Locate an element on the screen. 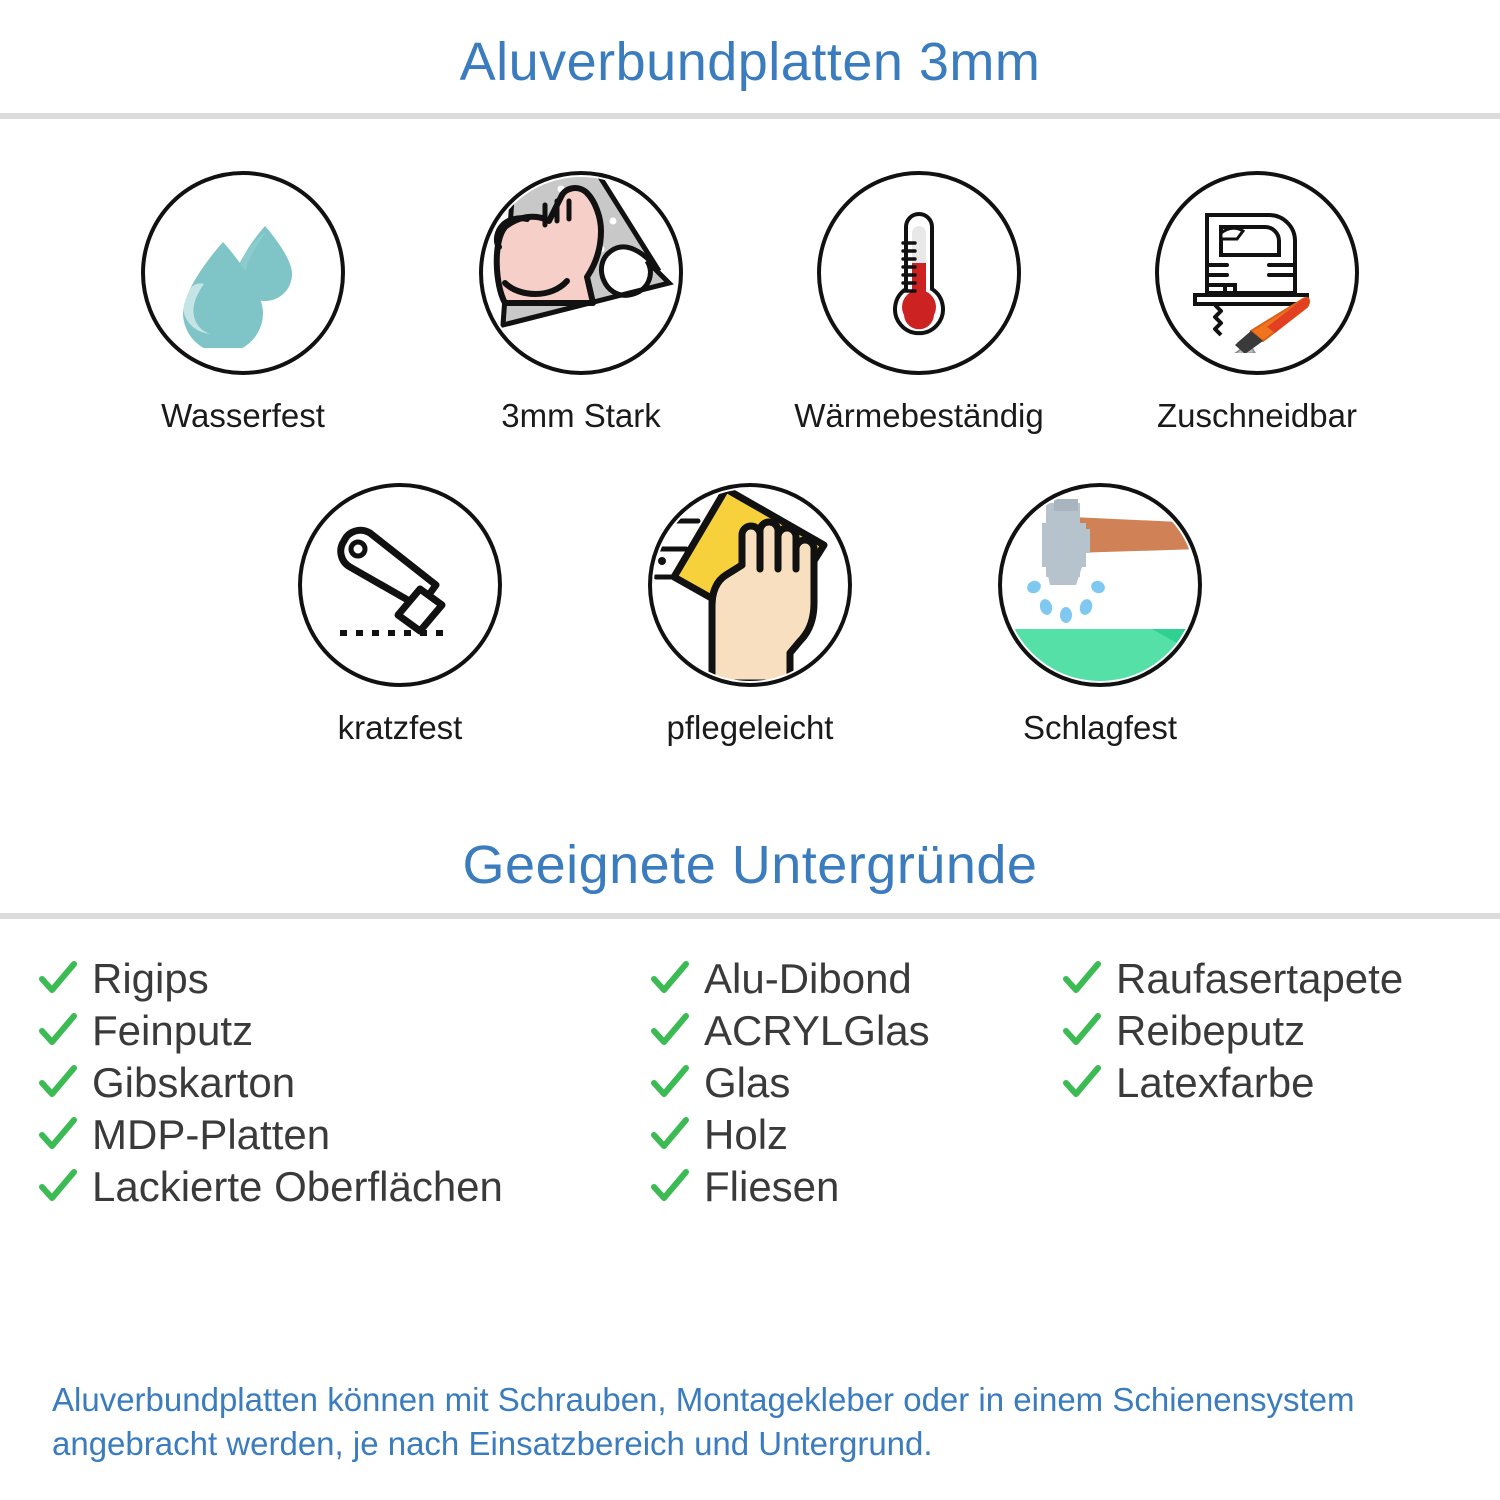 This screenshot has width=1500, height=1500. list-item: Glas is located at coordinates (856, 1083).